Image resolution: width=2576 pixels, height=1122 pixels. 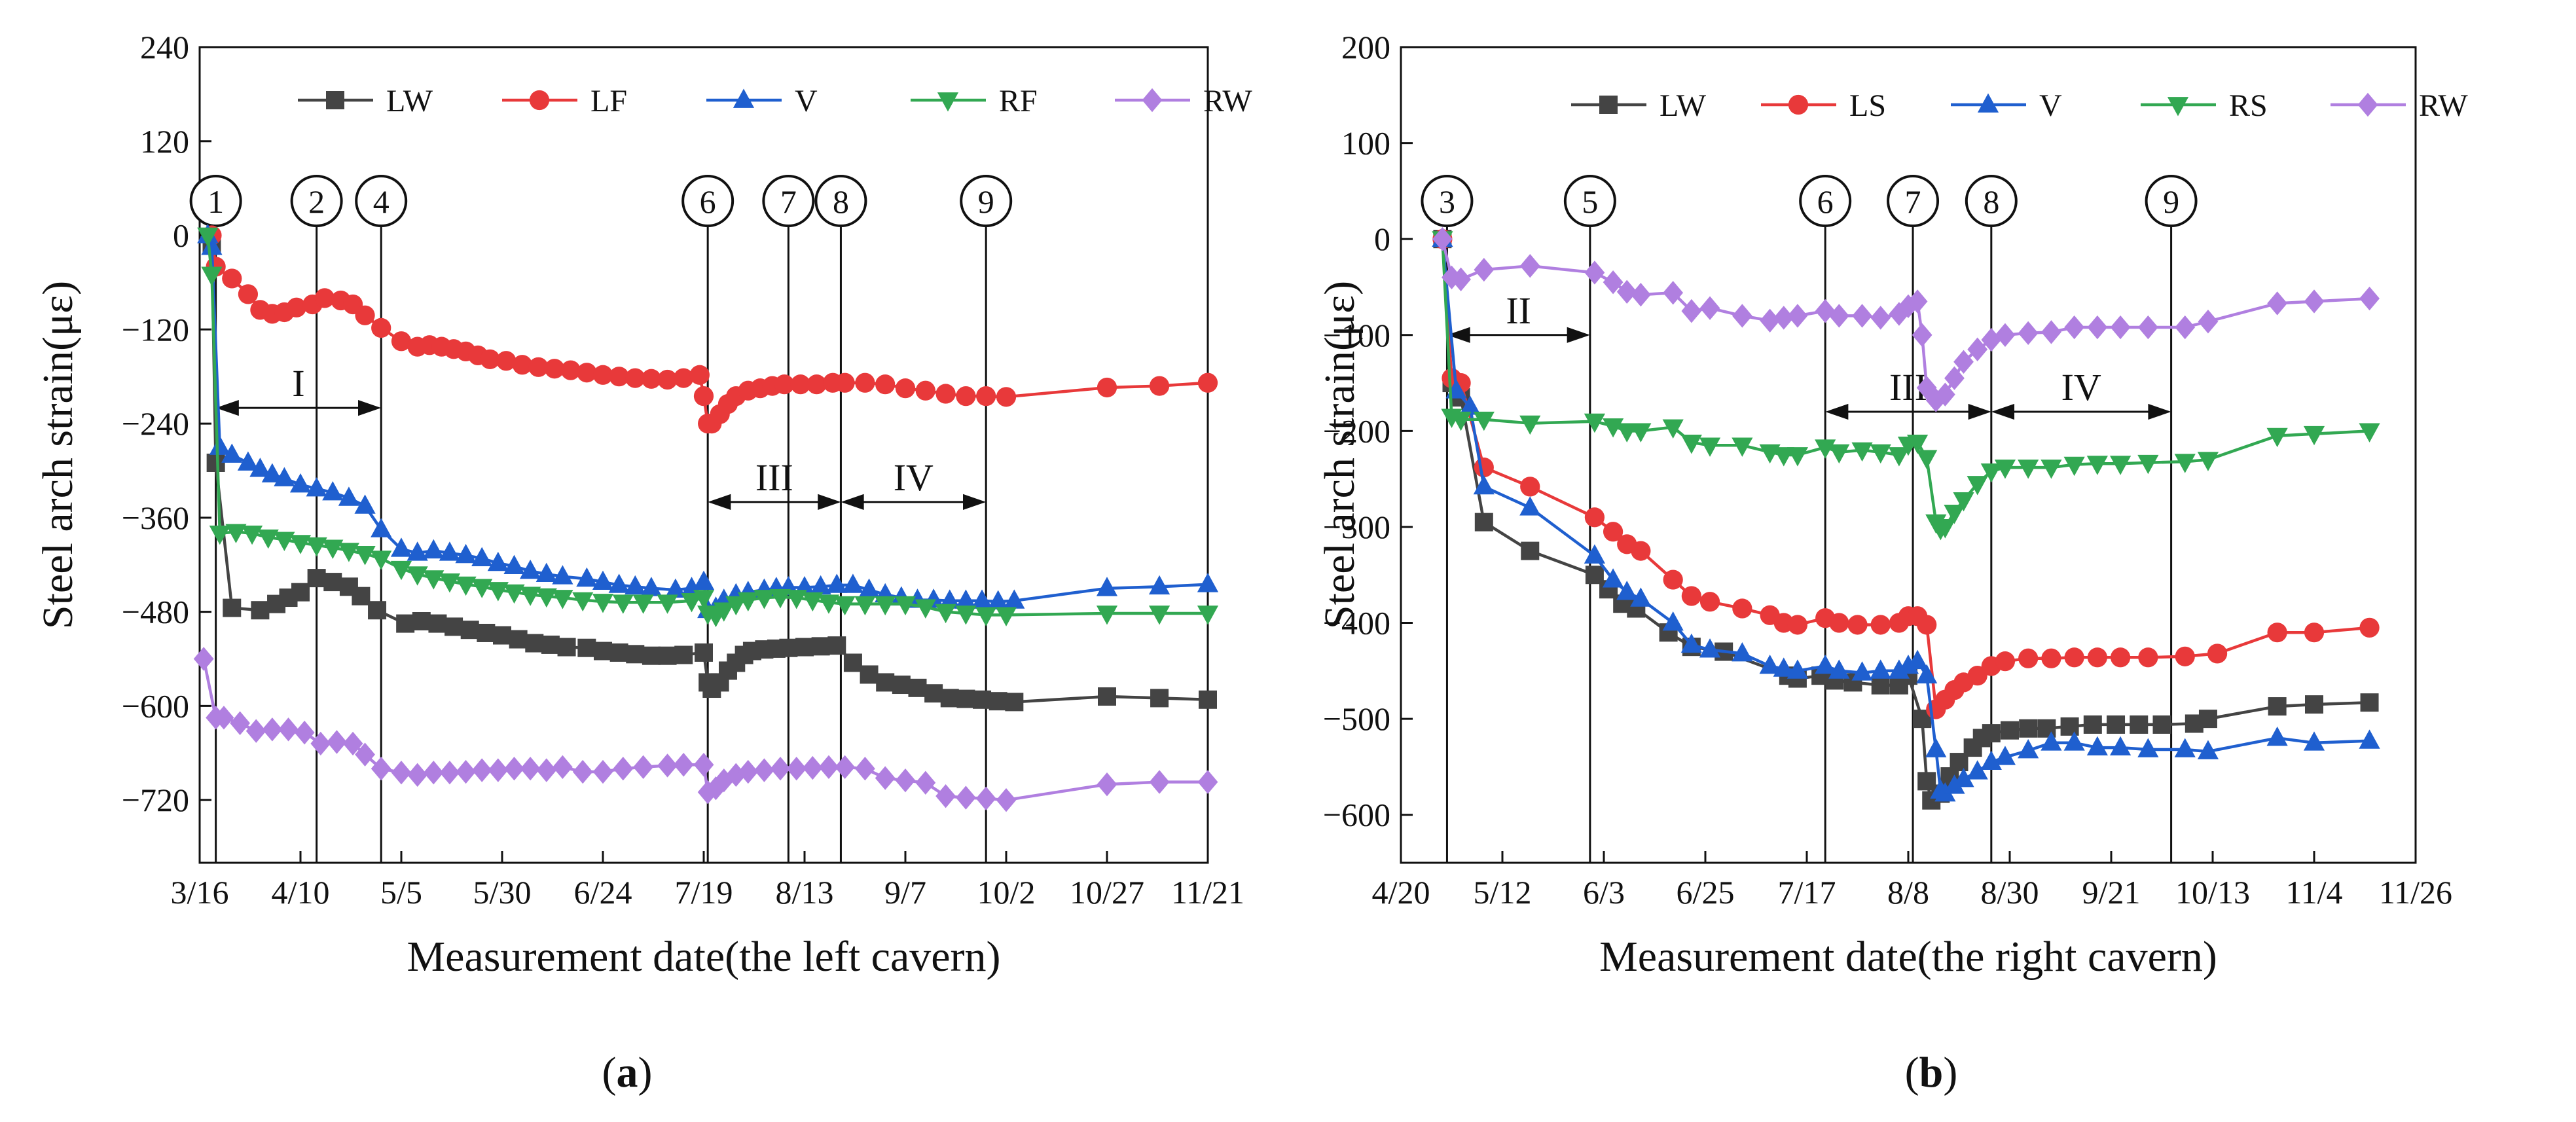 I want to click on stage-arrowhead-right, so click(x=2159, y=412).